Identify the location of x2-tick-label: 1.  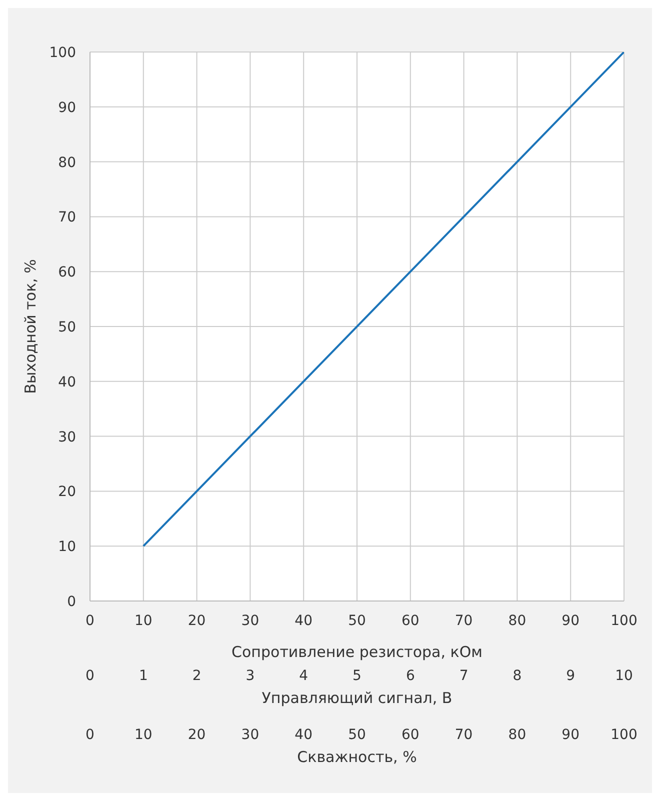
(143, 676).